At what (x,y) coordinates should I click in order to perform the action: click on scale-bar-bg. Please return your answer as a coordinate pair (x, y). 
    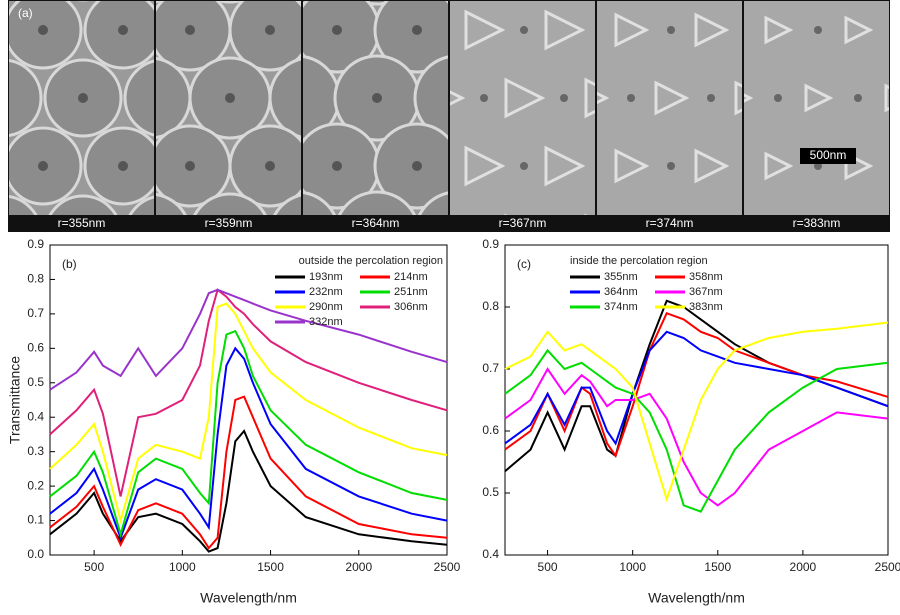
    Looking at the image, I should click on (828, 156).